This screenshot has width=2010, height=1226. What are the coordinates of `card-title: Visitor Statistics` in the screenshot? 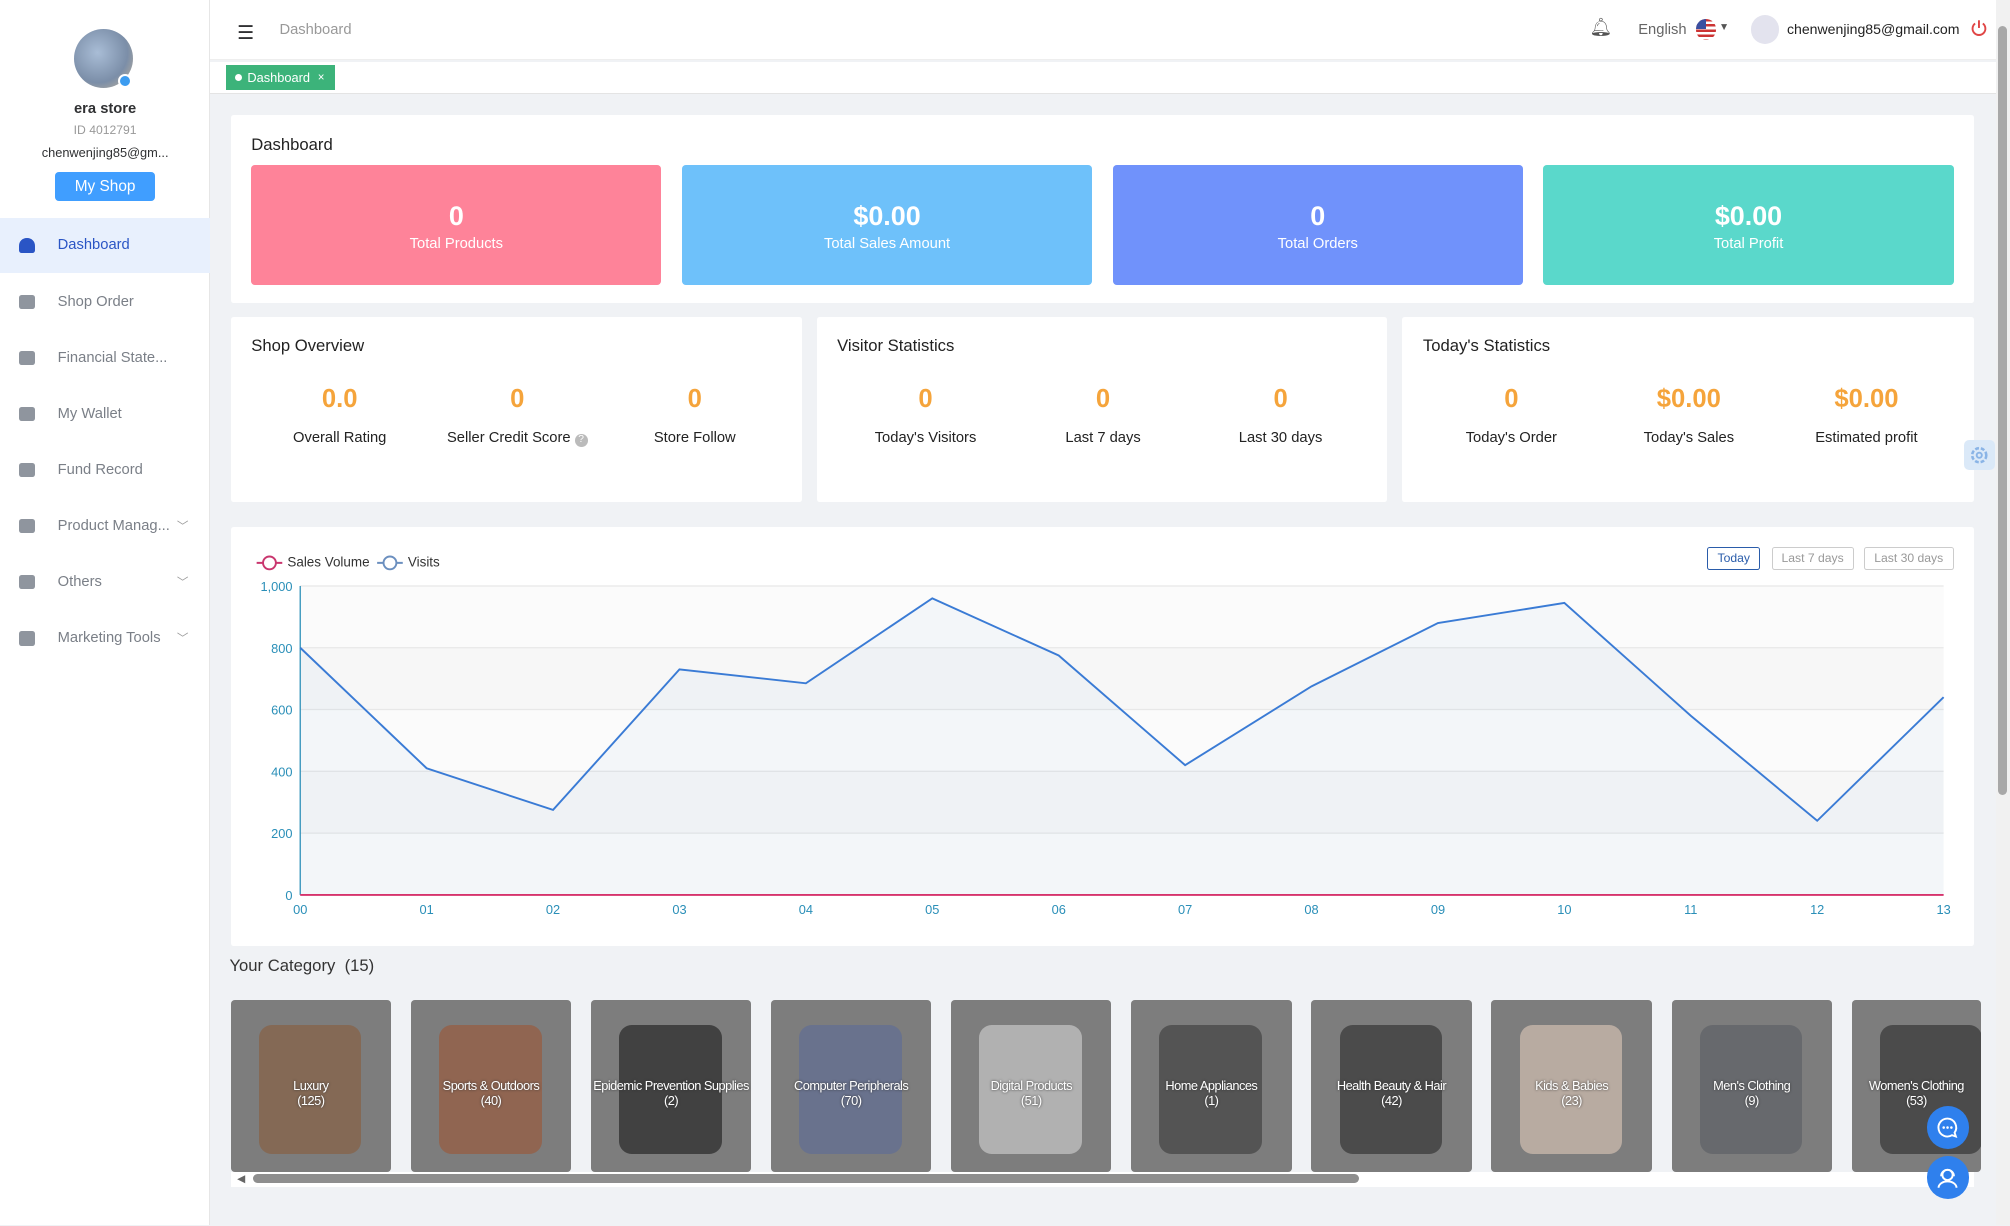 It's located at (896, 345).